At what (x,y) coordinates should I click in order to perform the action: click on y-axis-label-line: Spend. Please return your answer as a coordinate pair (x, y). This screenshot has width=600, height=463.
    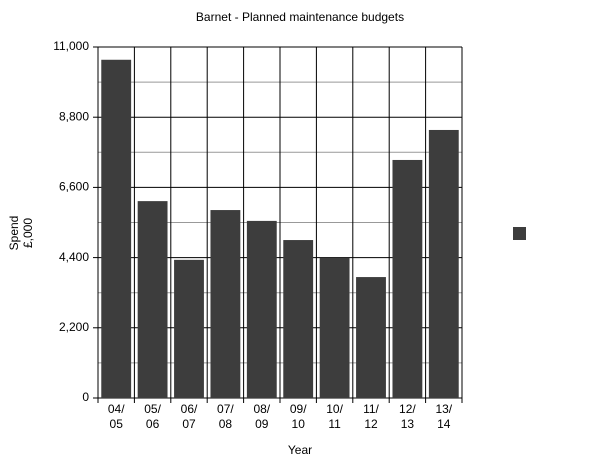
    Looking at the image, I should click on (14, 233).